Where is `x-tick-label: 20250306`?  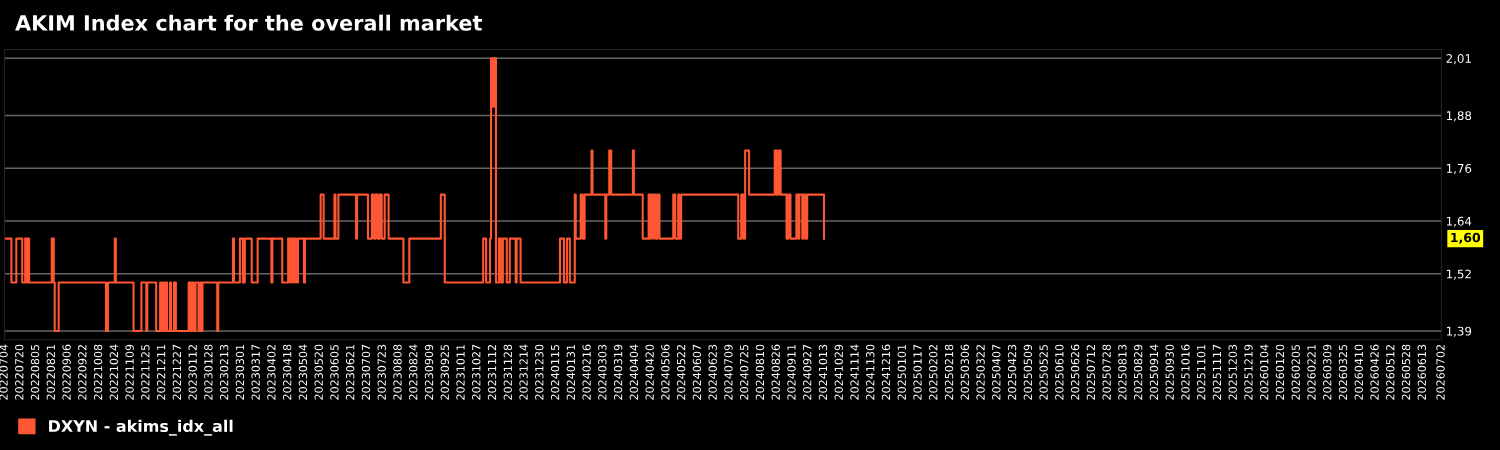 x-tick-label: 20250306 is located at coordinates (965, 372).